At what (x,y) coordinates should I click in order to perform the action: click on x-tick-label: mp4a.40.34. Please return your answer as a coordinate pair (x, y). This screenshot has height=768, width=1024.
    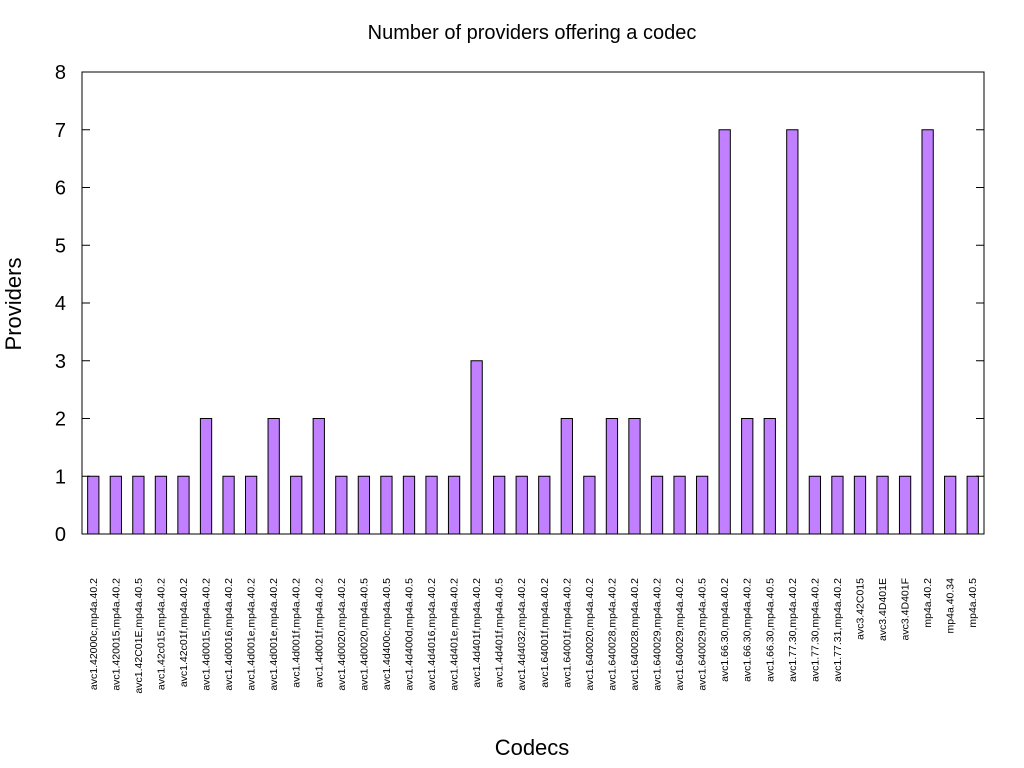
    Looking at the image, I should click on (951, 606).